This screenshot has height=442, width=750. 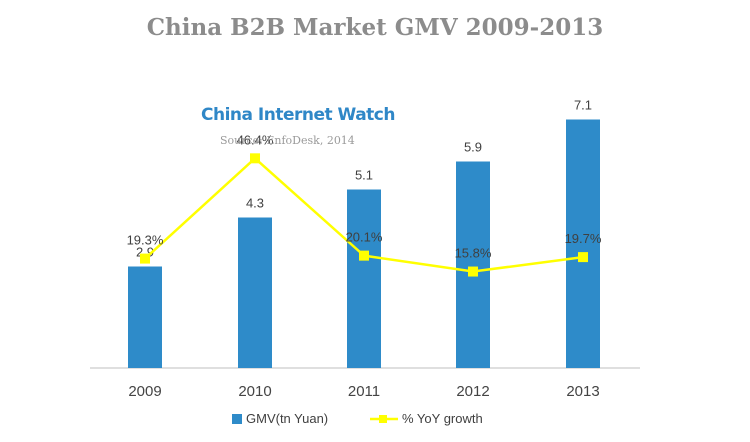 I want to click on bar-label-2012: 5.9, so click(x=473, y=147).